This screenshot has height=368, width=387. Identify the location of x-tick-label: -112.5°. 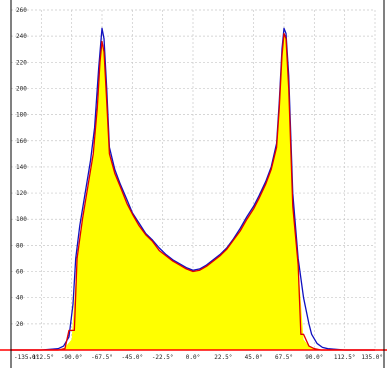
(41, 357).